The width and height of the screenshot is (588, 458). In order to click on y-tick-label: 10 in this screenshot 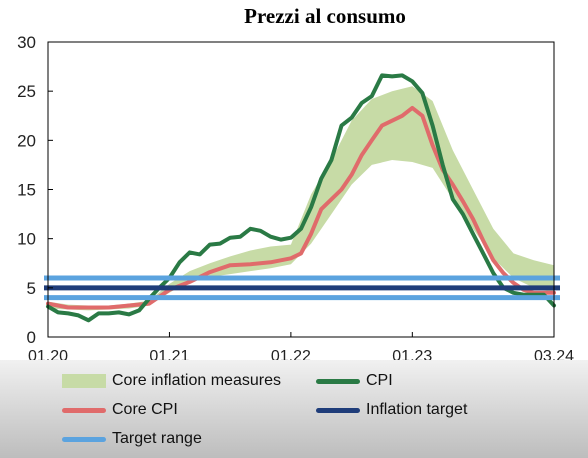, I will do `click(26, 239)`.